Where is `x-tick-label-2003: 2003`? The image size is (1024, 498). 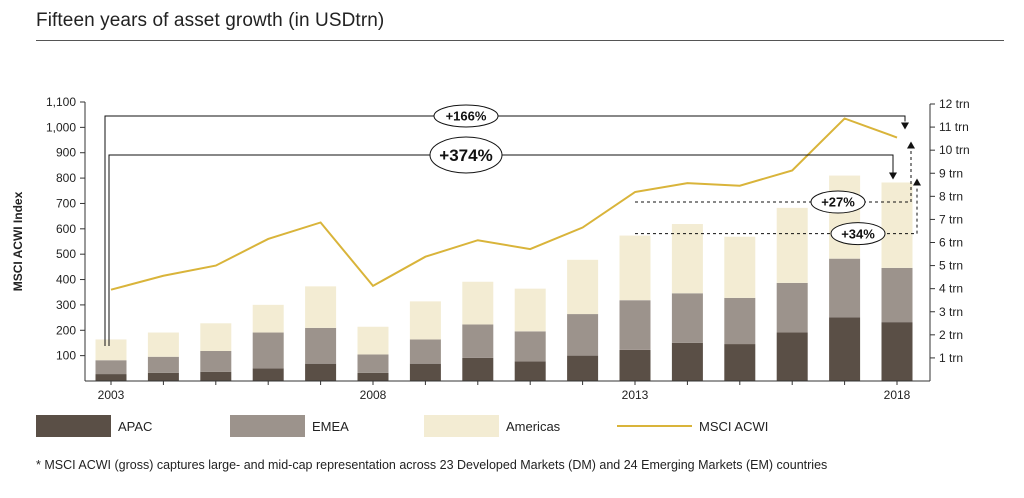
x-tick-label-2003: 2003 is located at coordinates (111, 395).